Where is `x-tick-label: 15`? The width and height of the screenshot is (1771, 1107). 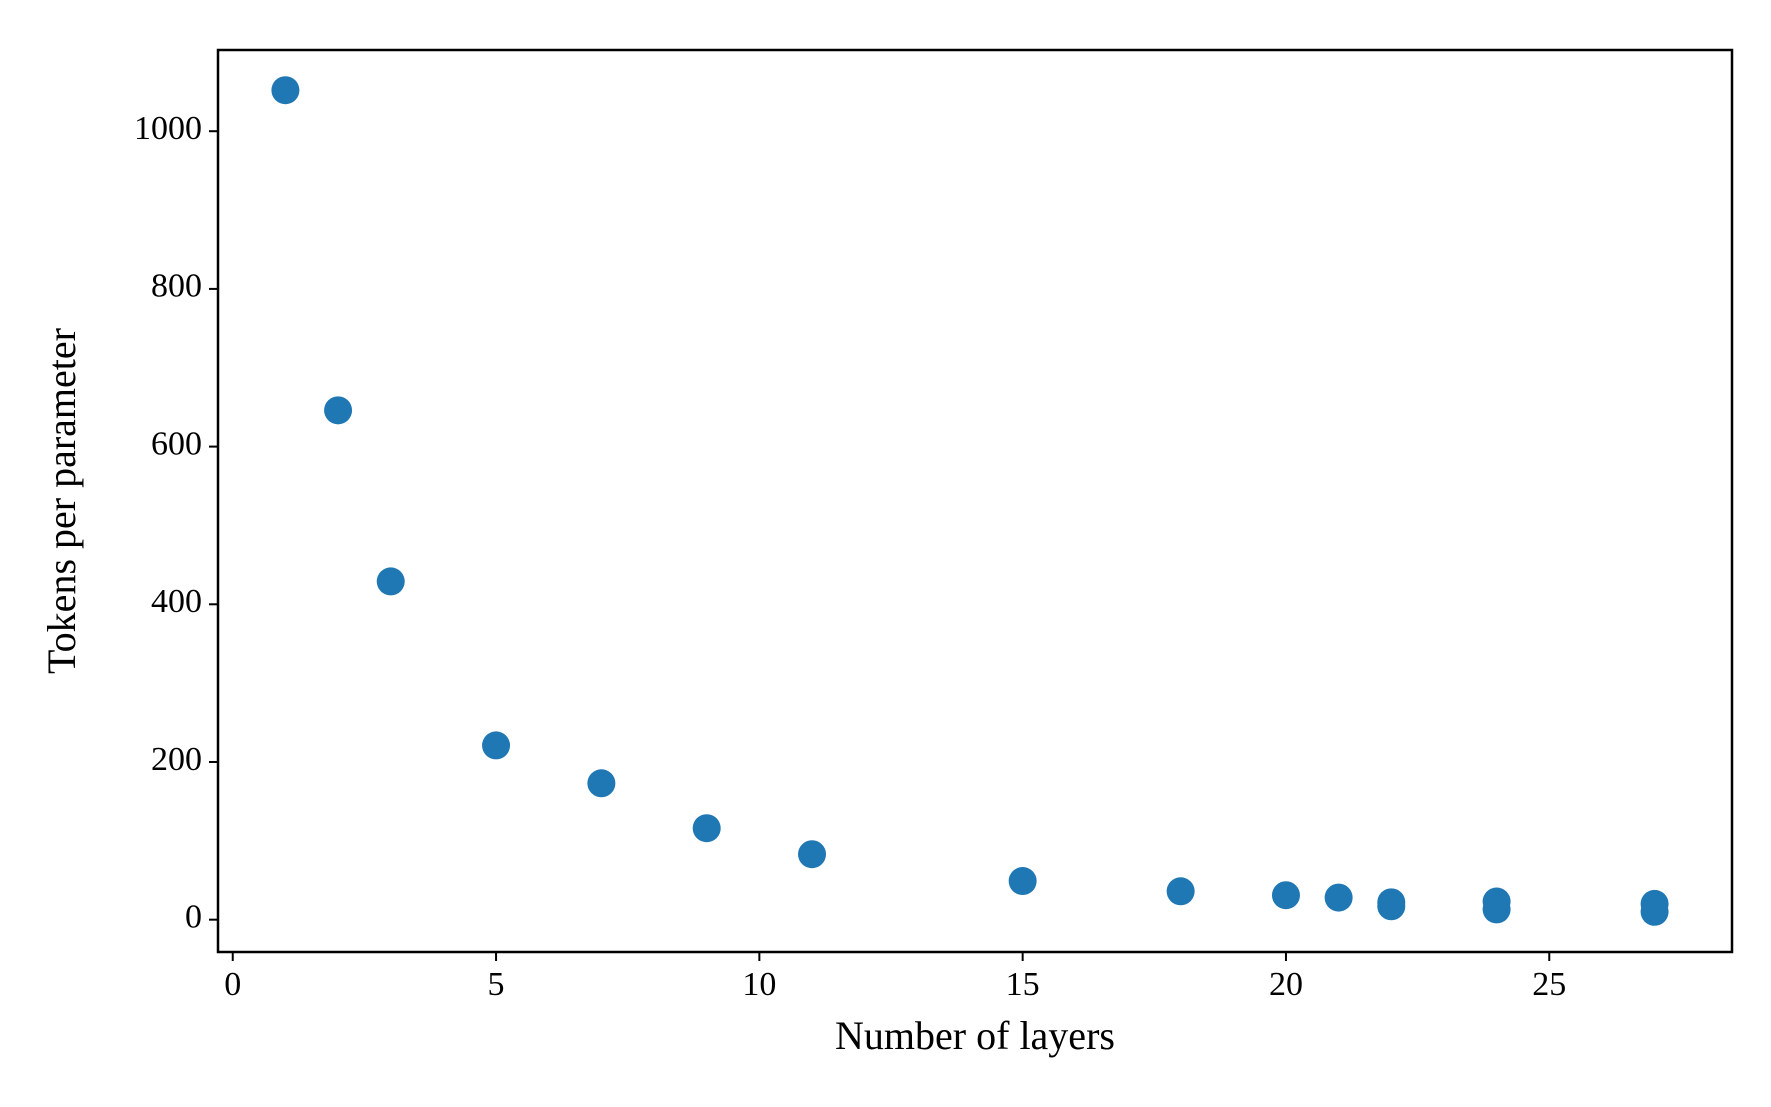 x-tick-label: 15 is located at coordinates (1023, 984).